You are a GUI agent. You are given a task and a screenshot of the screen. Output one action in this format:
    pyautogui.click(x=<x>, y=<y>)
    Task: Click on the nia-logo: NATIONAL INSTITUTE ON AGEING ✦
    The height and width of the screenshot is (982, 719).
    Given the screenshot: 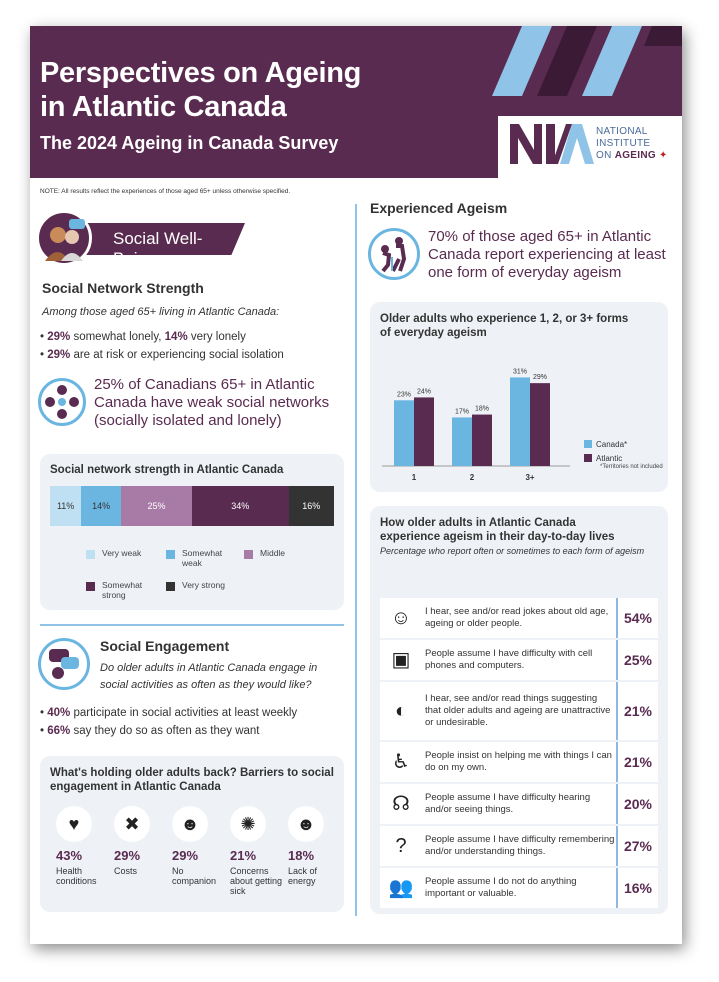 What is the action you would take?
    pyautogui.click(x=590, y=147)
    